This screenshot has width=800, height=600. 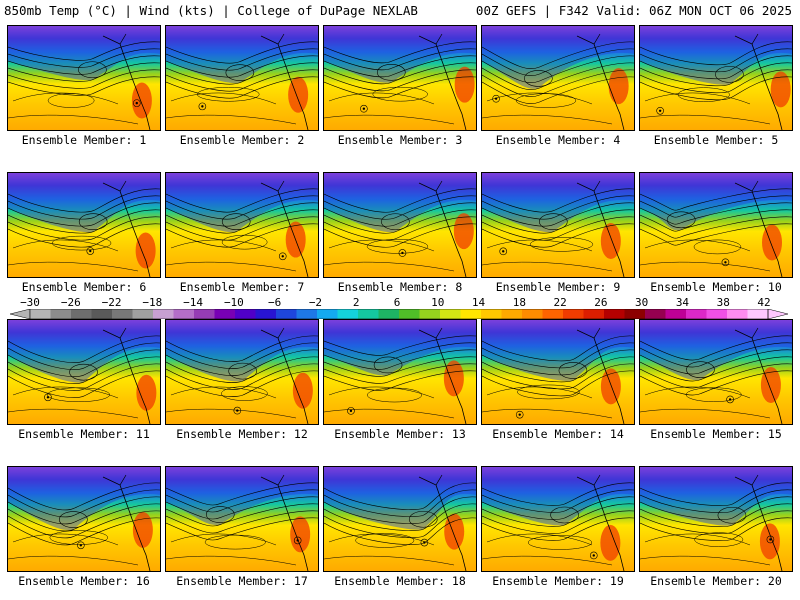 What do you see at coordinates (723, 302) in the screenshot?
I see `colorbar-tick: 38` at bounding box center [723, 302].